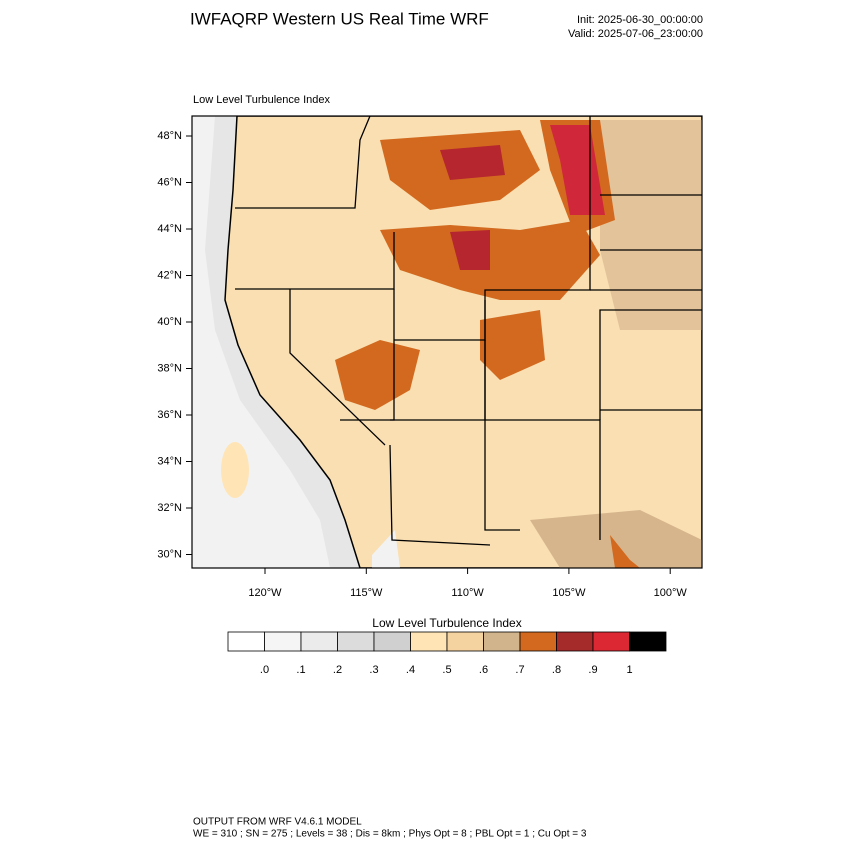 The width and height of the screenshot is (850, 855). I want to click on footer-line: OUTPUT FROM WRF V4.6.1 MODEL, so click(277, 822).